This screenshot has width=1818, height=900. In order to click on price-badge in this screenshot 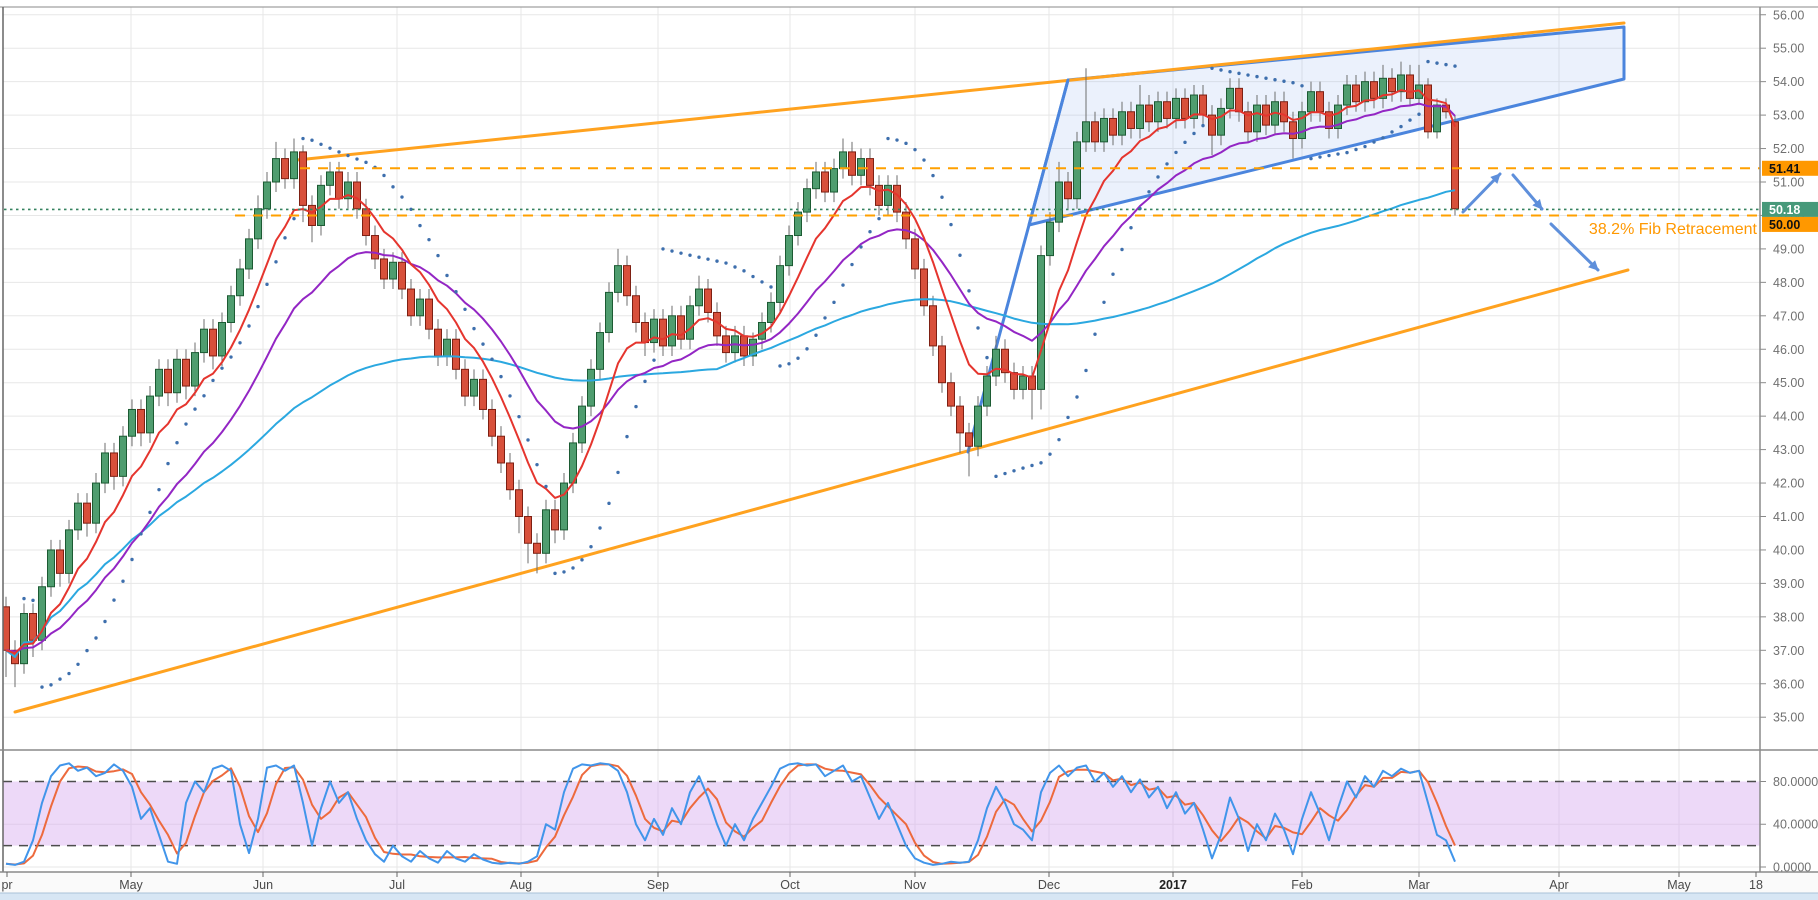, I will do `click(1790, 224)`.